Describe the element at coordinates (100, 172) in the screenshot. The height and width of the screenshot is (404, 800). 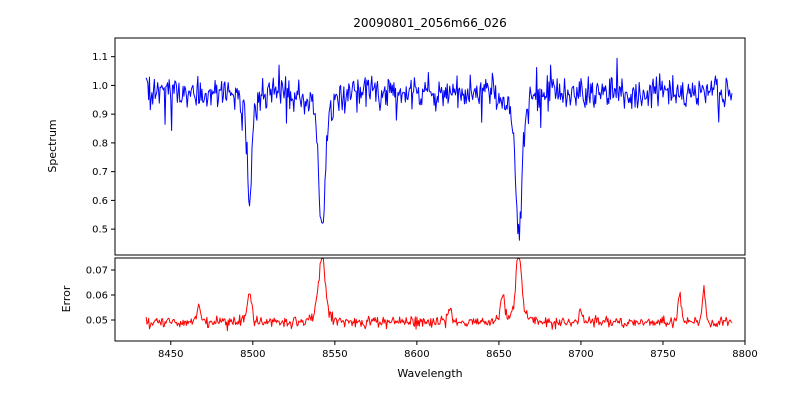
I see `y-tick-label: 0.7` at that location.